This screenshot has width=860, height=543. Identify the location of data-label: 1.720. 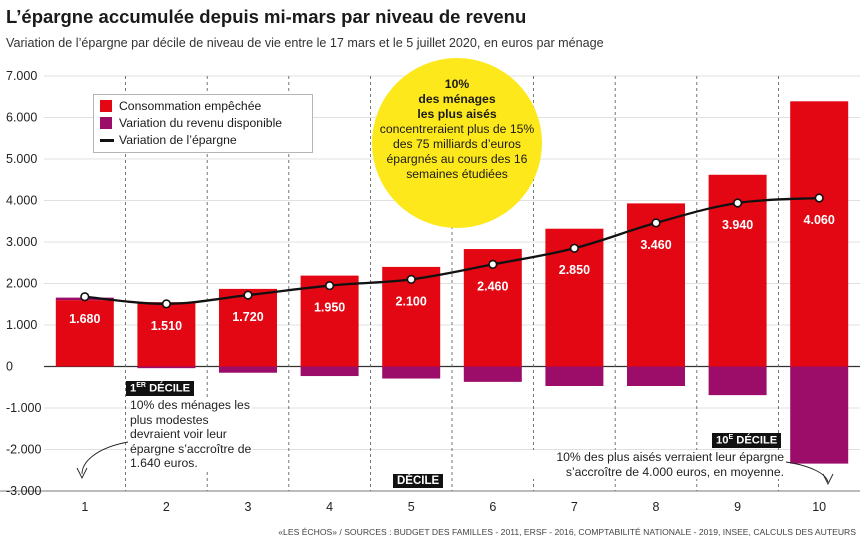
(247, 317).